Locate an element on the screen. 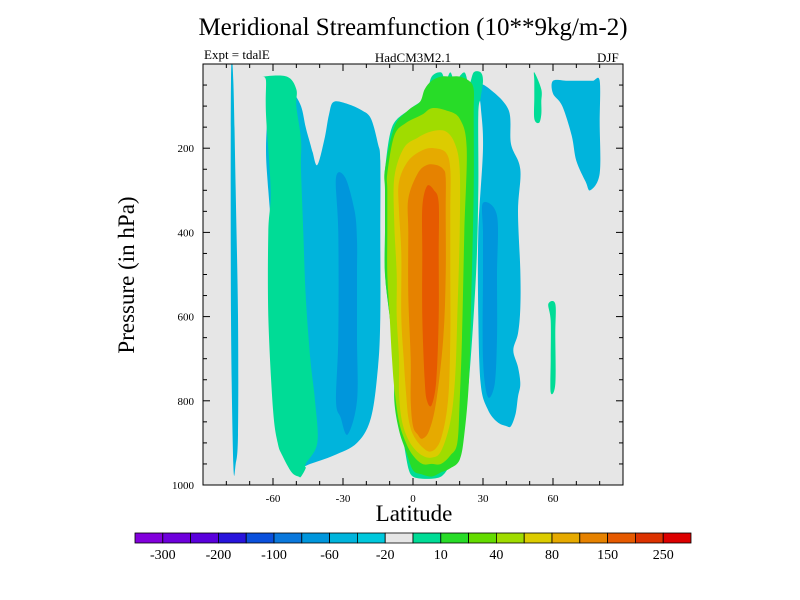 The image size is (800, 600). colorbar-label: -200 is located at coordinates (219, 555).